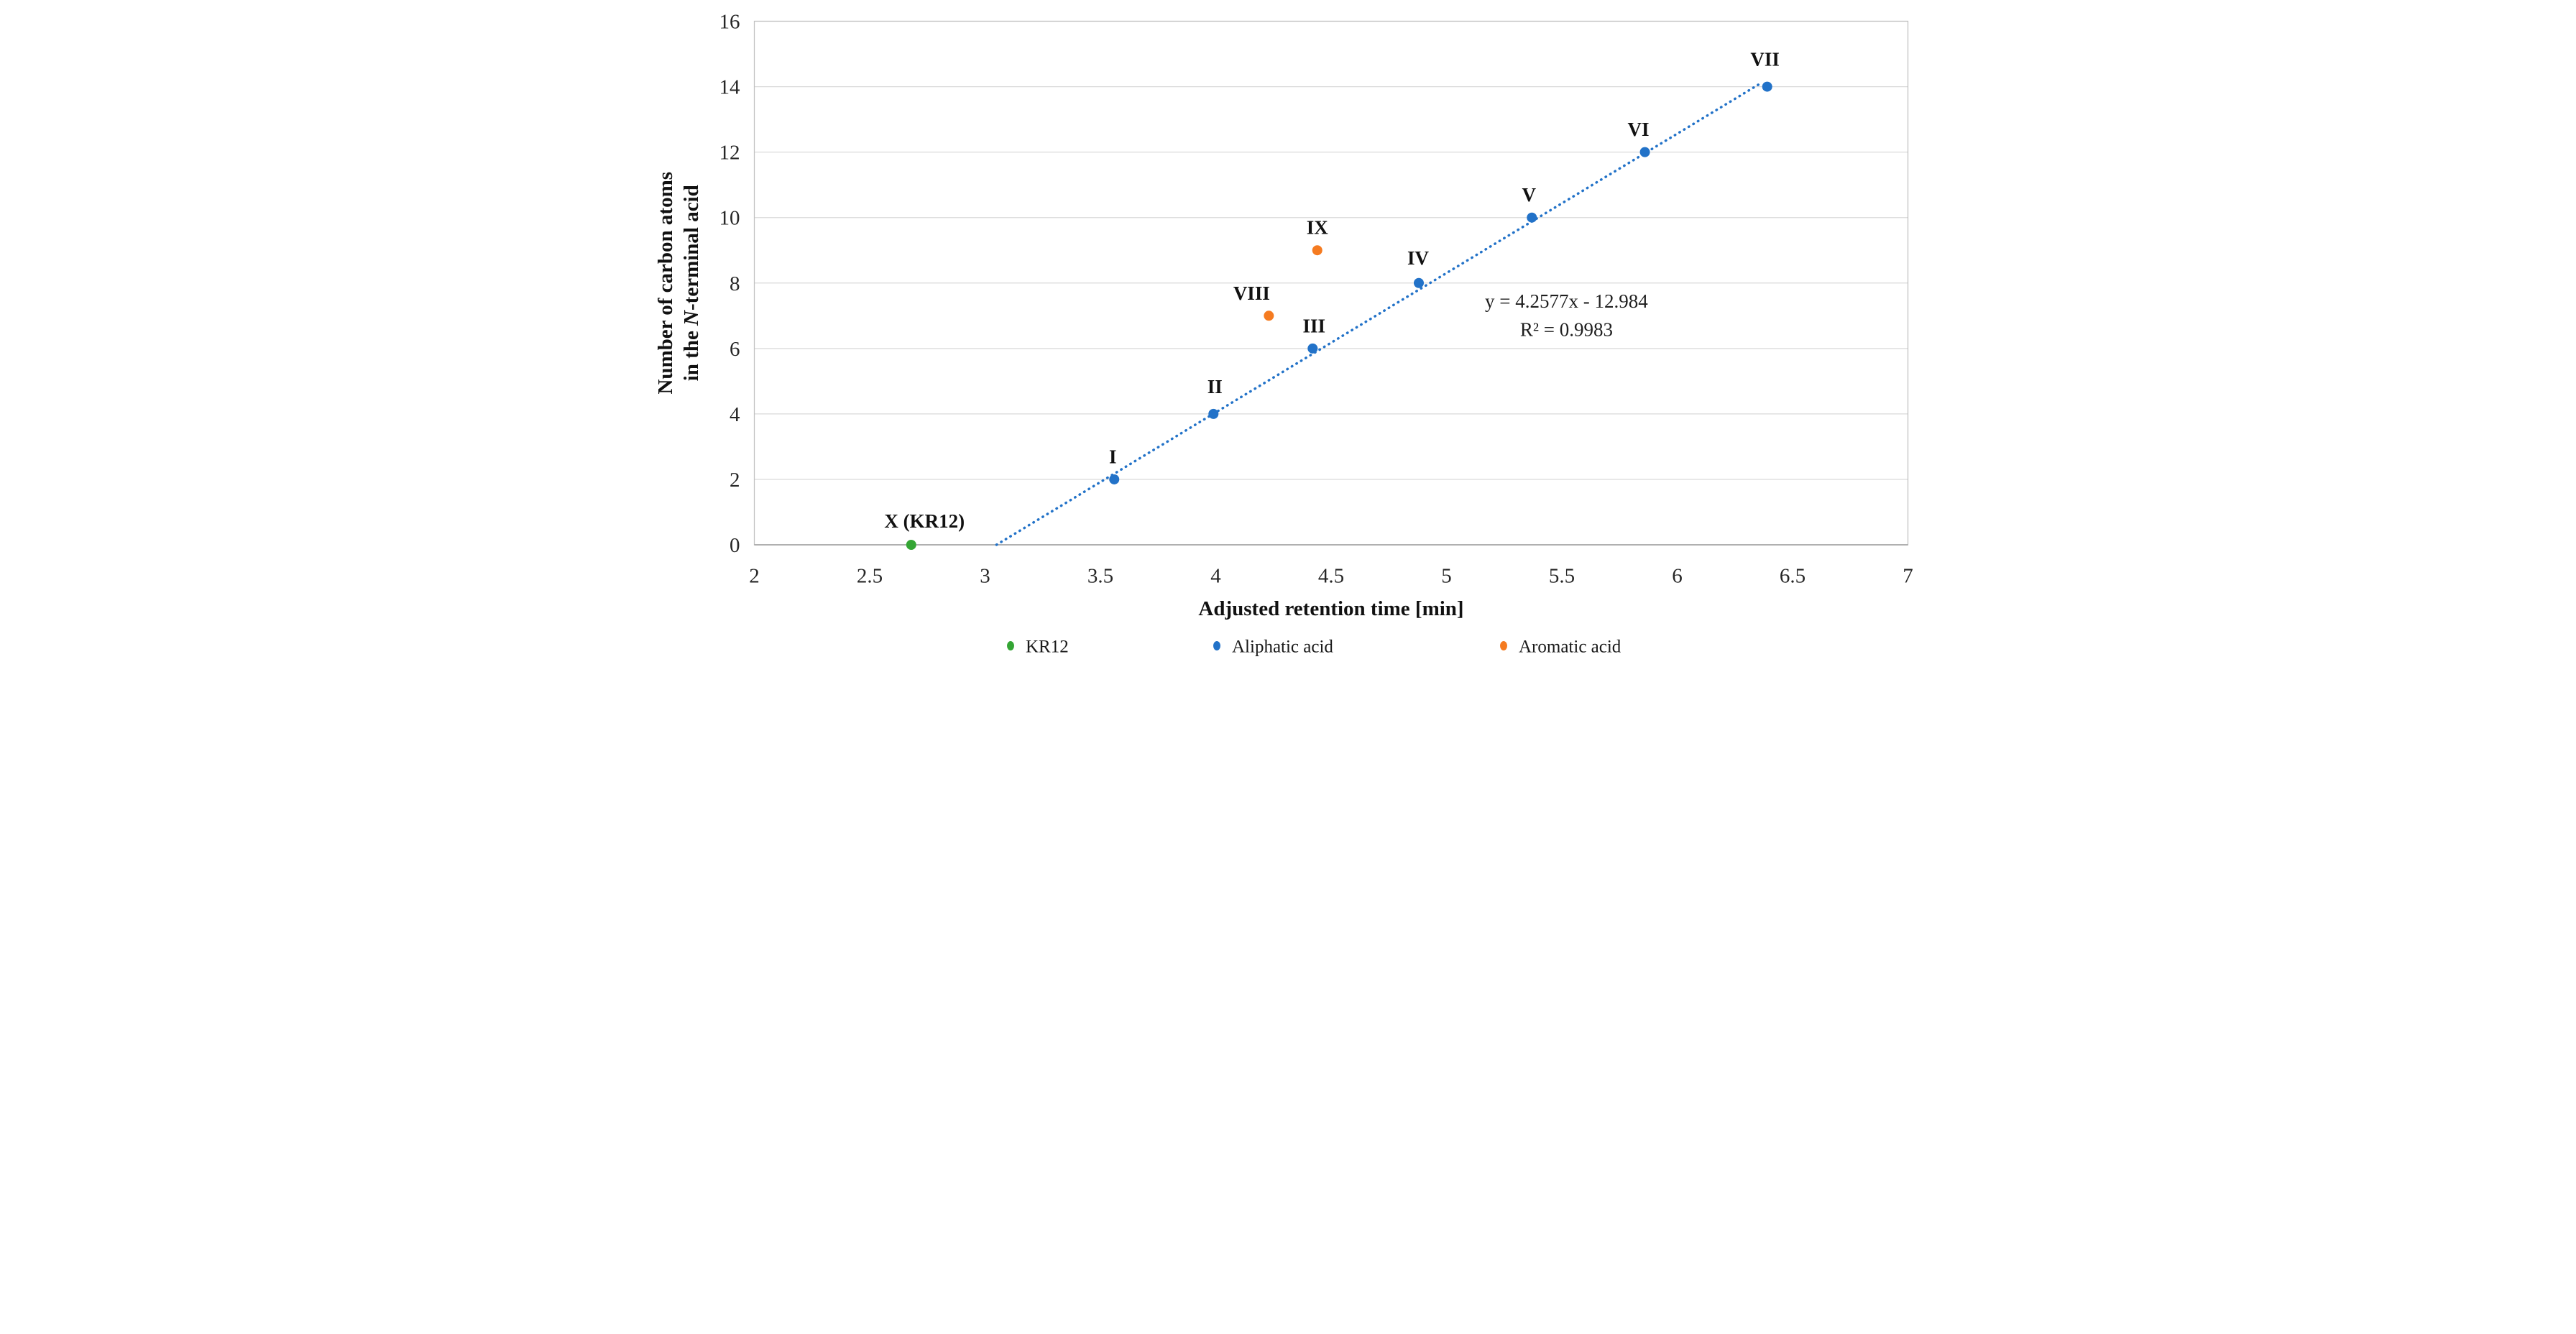 This screenshot has width=2576, height=1334. What do you see at coordinates (1529, 195) in the screenshot?
I see `data-point-label-V: V` at bounding box center [1529, 195].